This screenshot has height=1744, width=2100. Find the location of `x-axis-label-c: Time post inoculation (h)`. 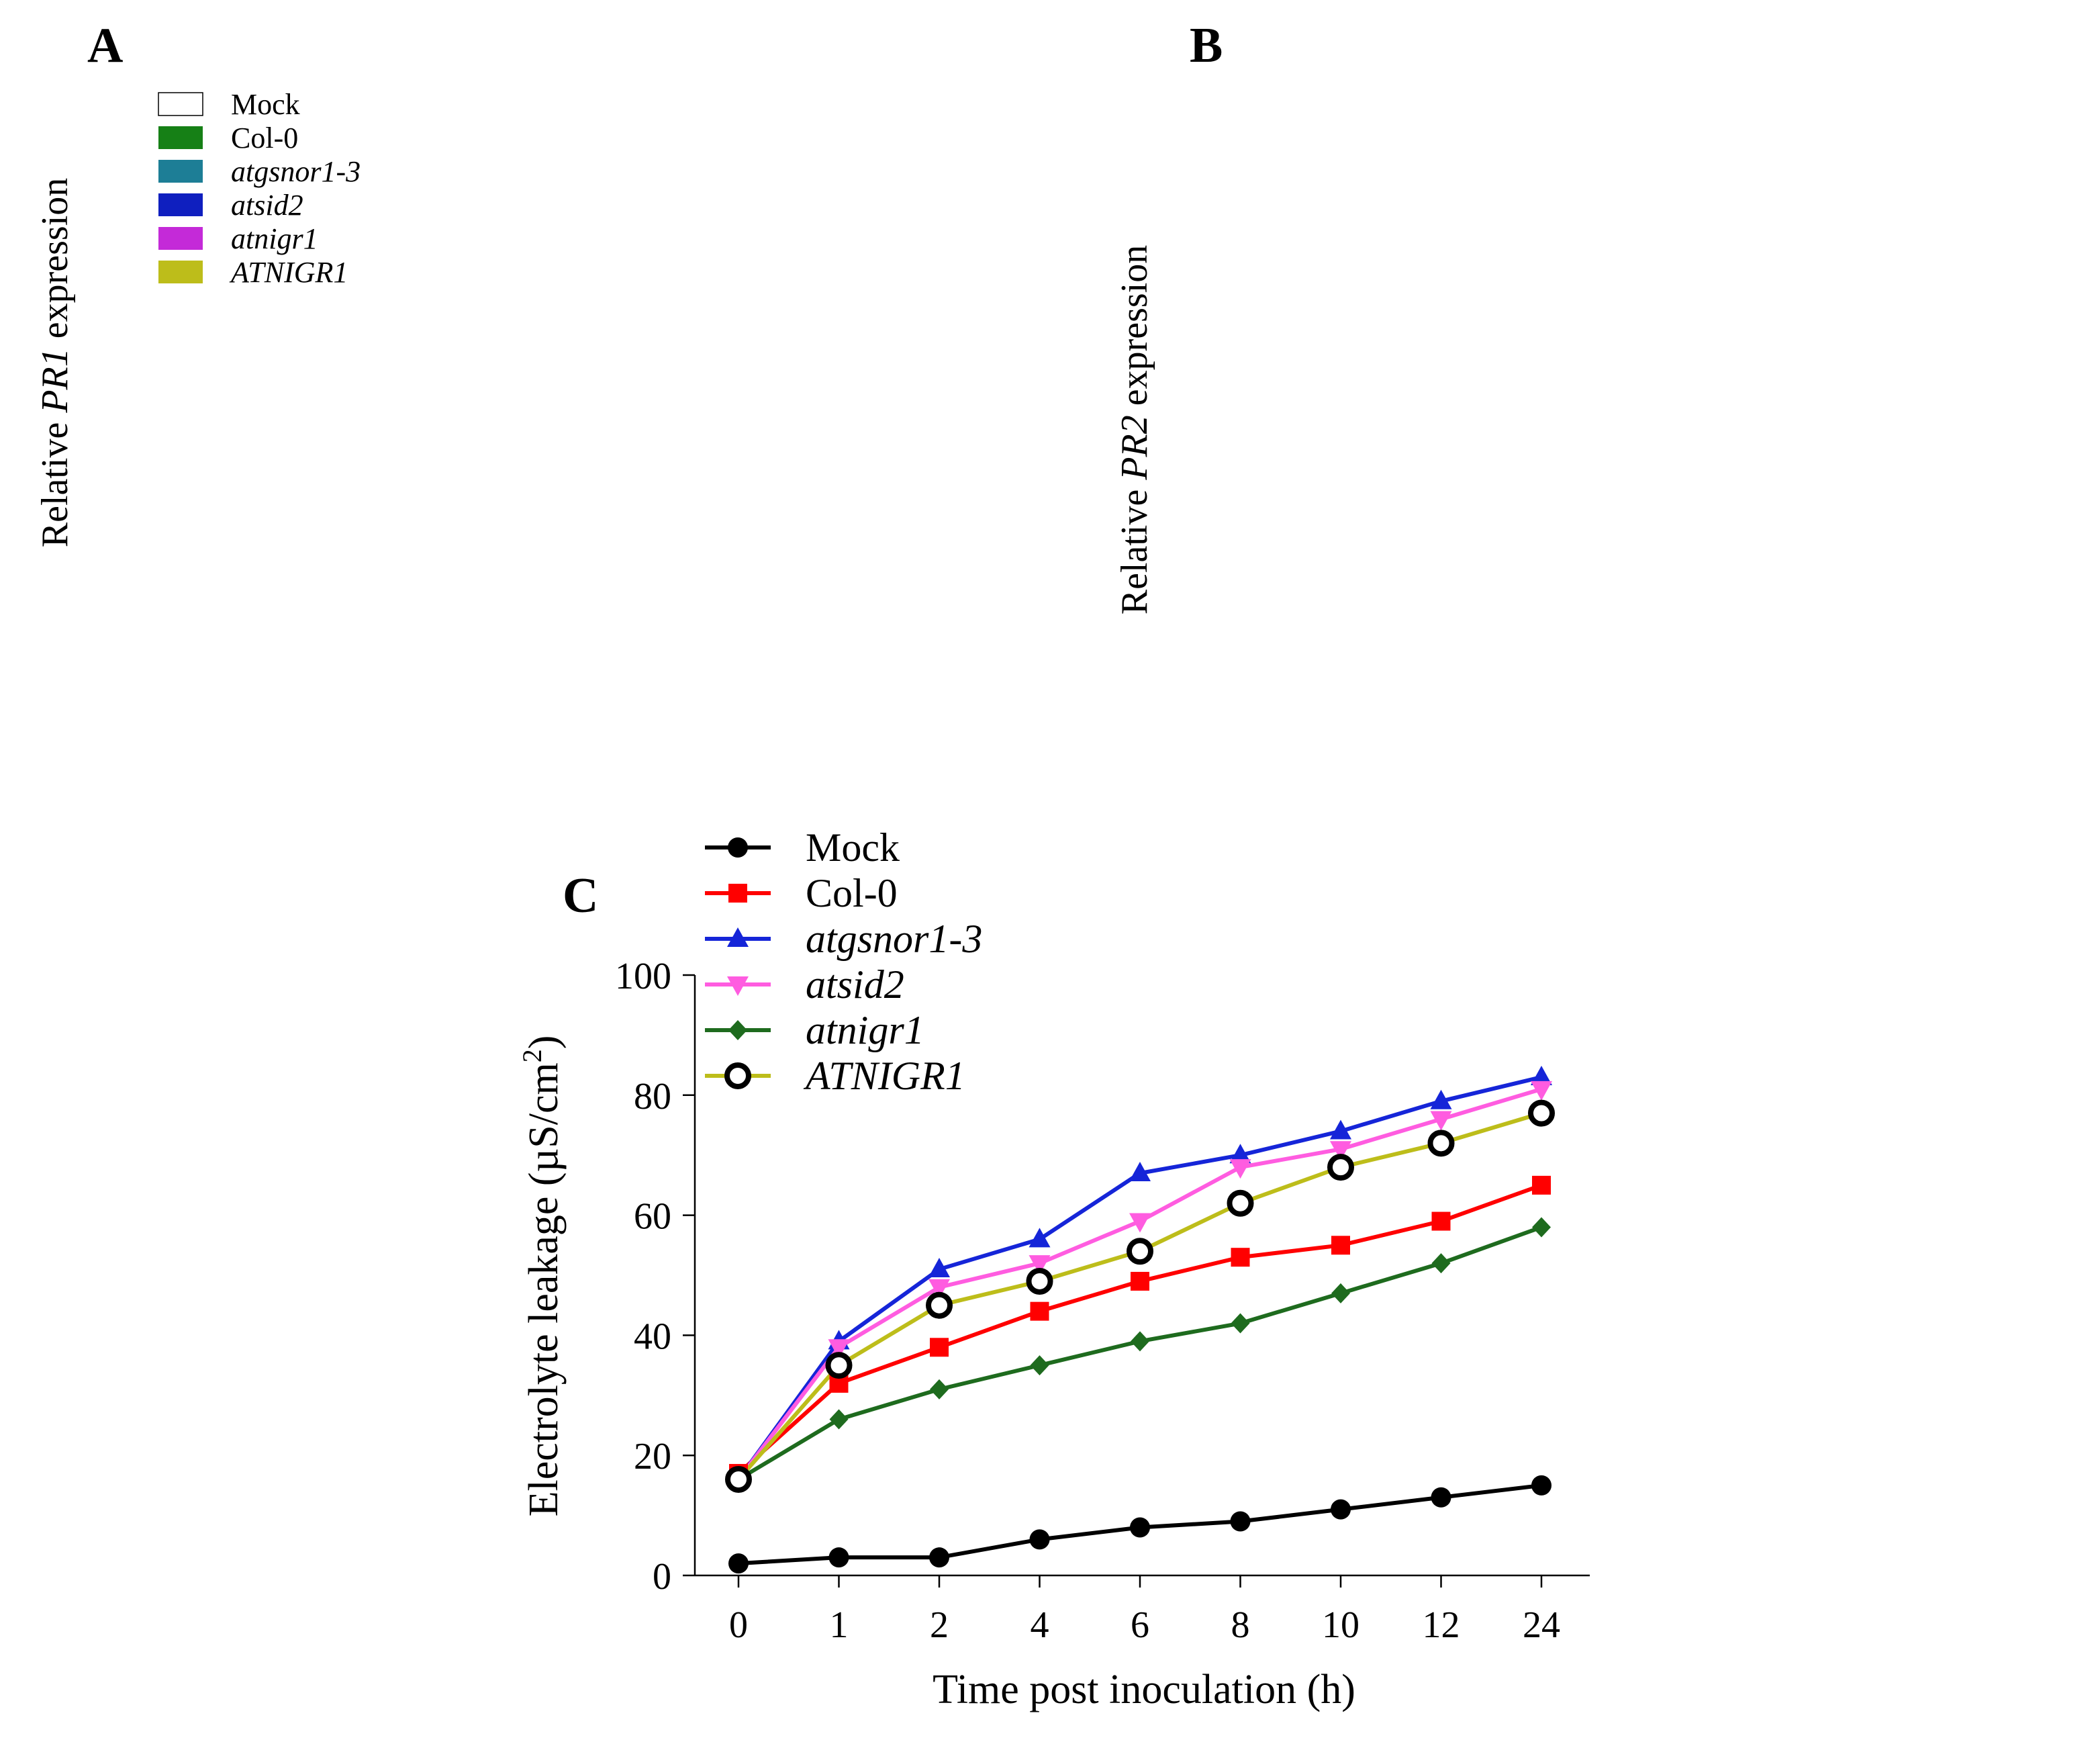

x-axis-label-c: Time post inoculation (h) is located at coordinates (1144, 1690).